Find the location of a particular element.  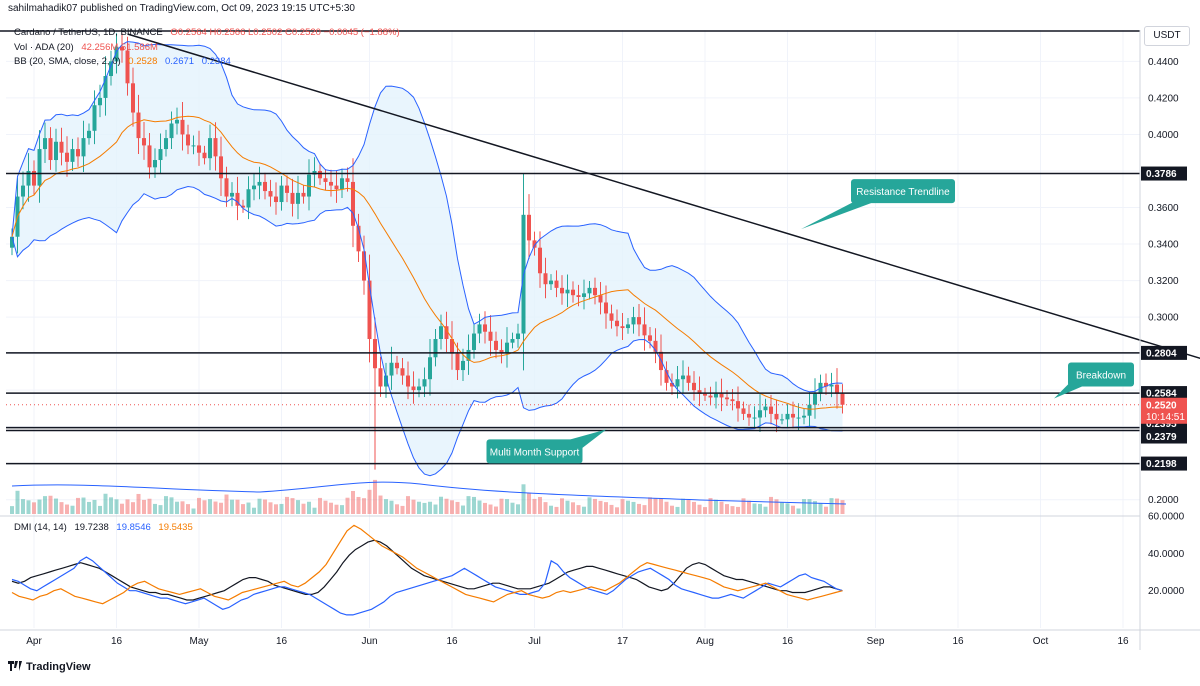

tradingview-logo: TradingView is located at coordinates (49, 667).